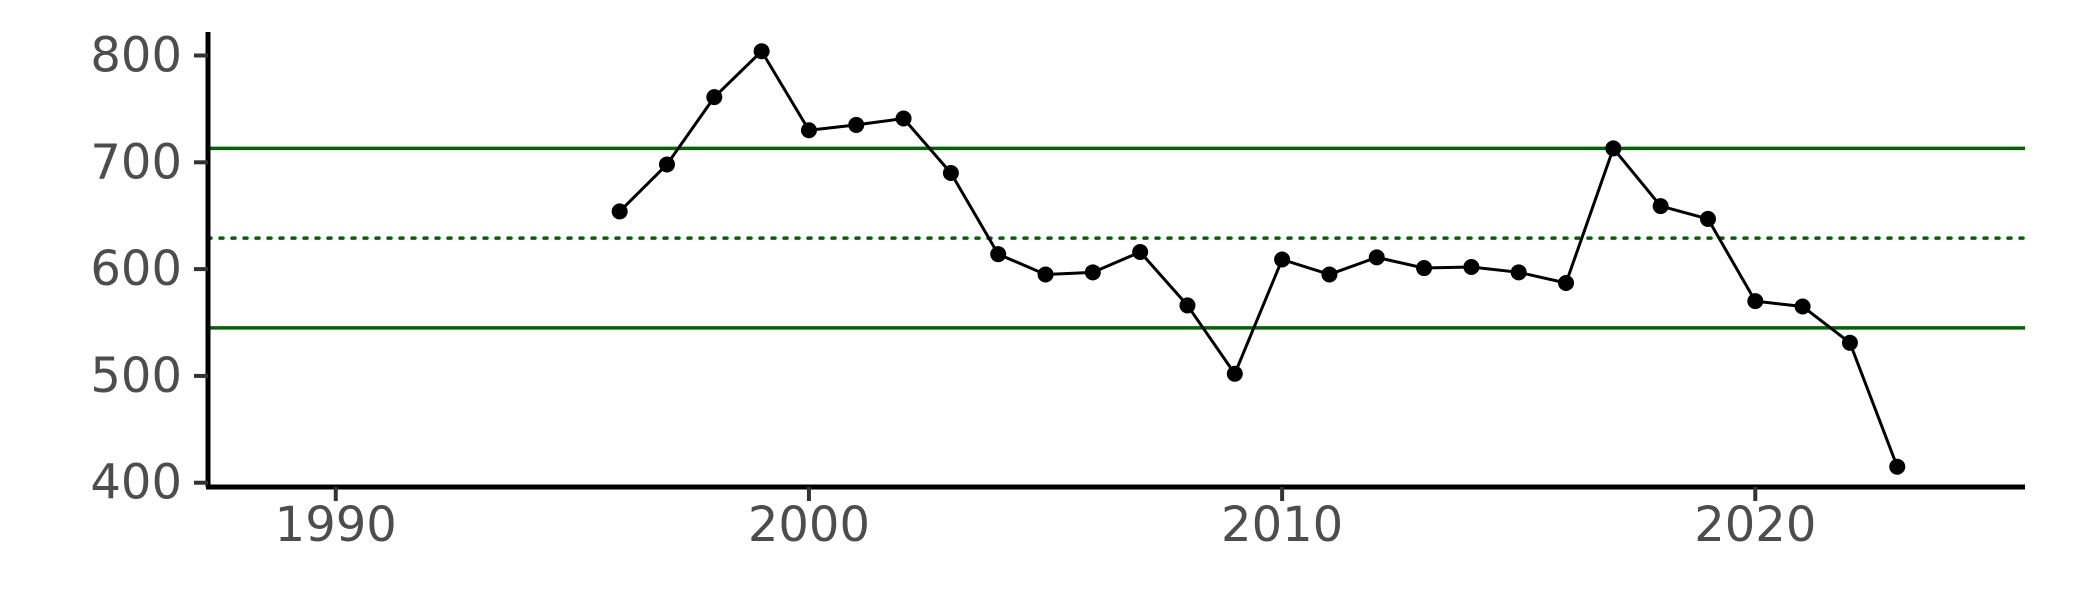  I want to click on y-tick-label: 600, so click(136, 269).